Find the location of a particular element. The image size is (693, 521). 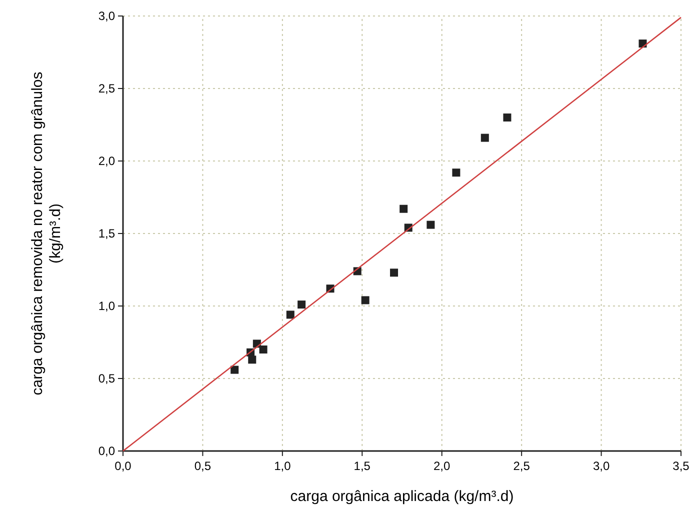

y-tick-label: 3,0 is located at coordinates (107, 16).